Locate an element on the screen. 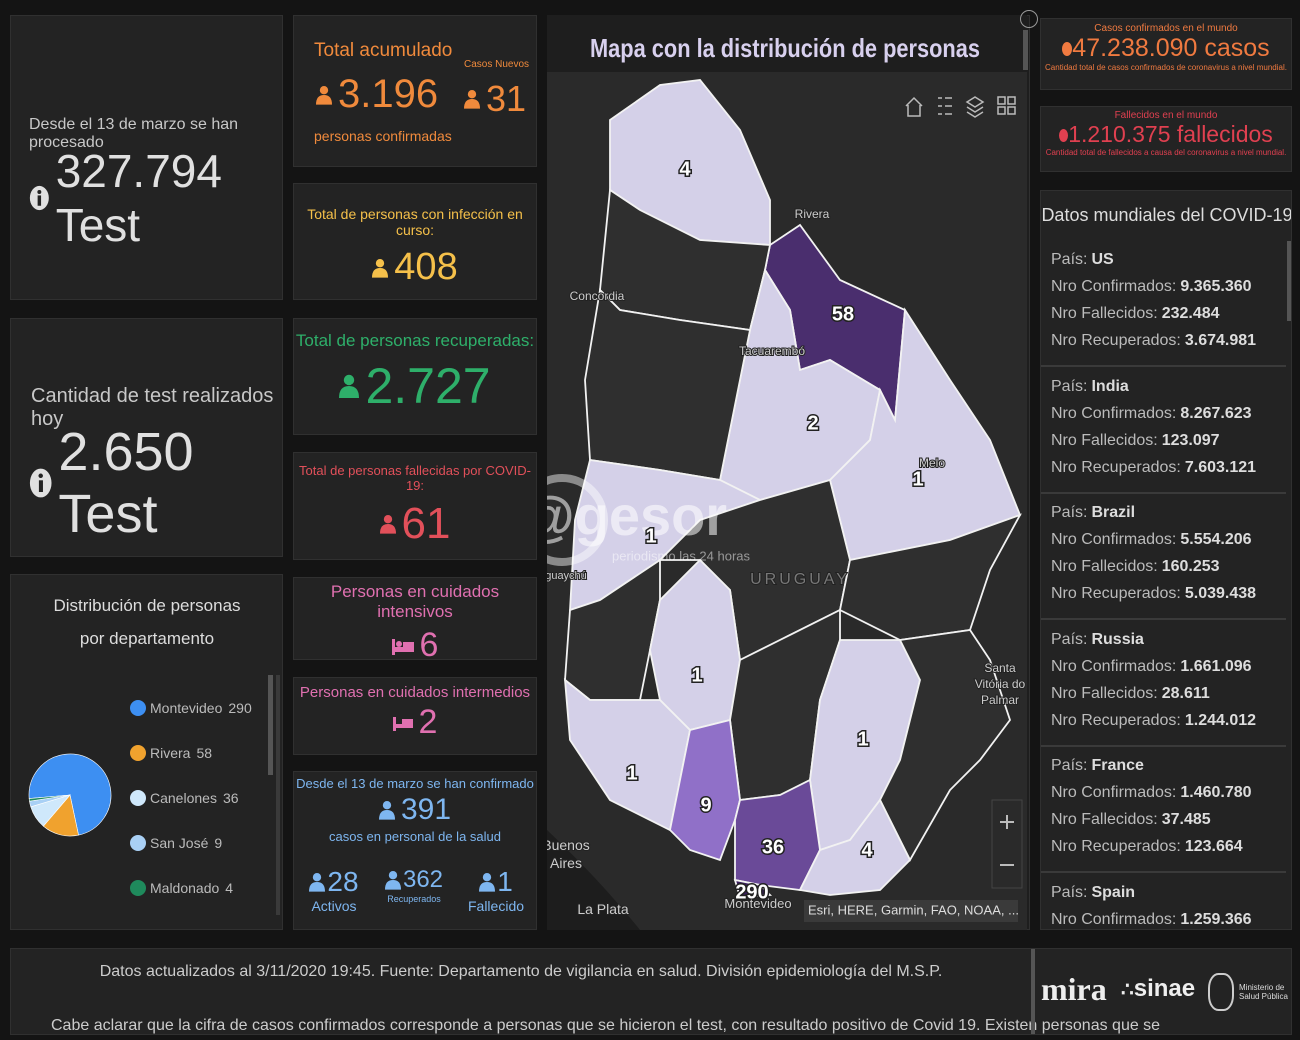  field-value: US is located at coordinates (1102, 259).